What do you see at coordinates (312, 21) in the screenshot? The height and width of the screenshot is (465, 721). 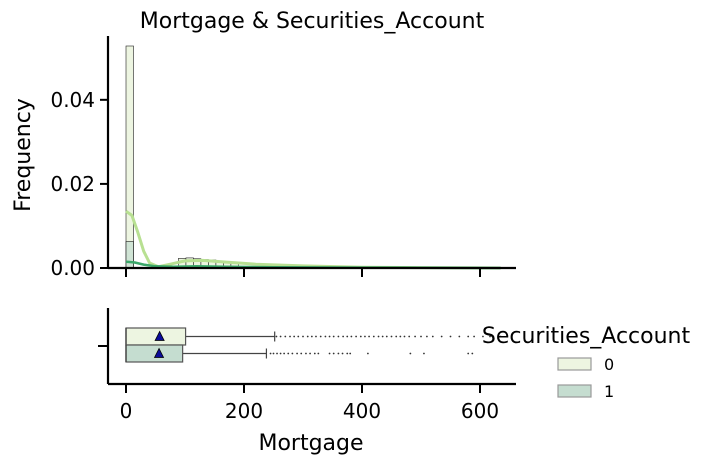 I see `chart-title: Mortgage & Securities_Account` at bounding box center [312, 21].